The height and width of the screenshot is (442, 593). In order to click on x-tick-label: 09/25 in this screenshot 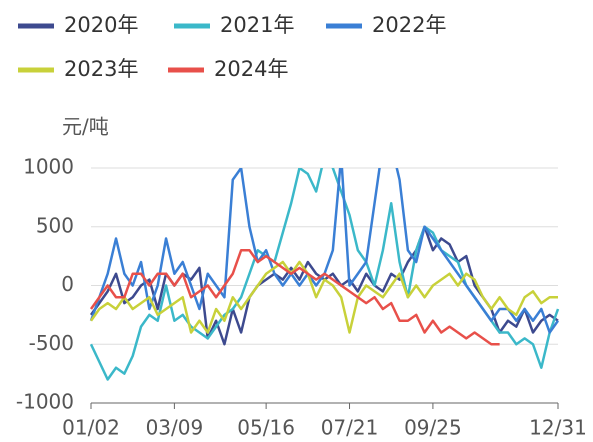, I will do `click(433, 428)`.